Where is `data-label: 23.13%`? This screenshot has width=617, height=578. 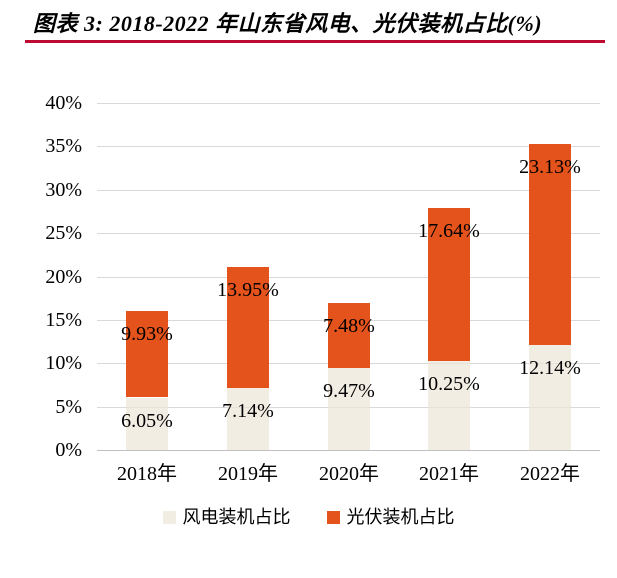 data-label: 23.13% is located at coordinates (550, 167).